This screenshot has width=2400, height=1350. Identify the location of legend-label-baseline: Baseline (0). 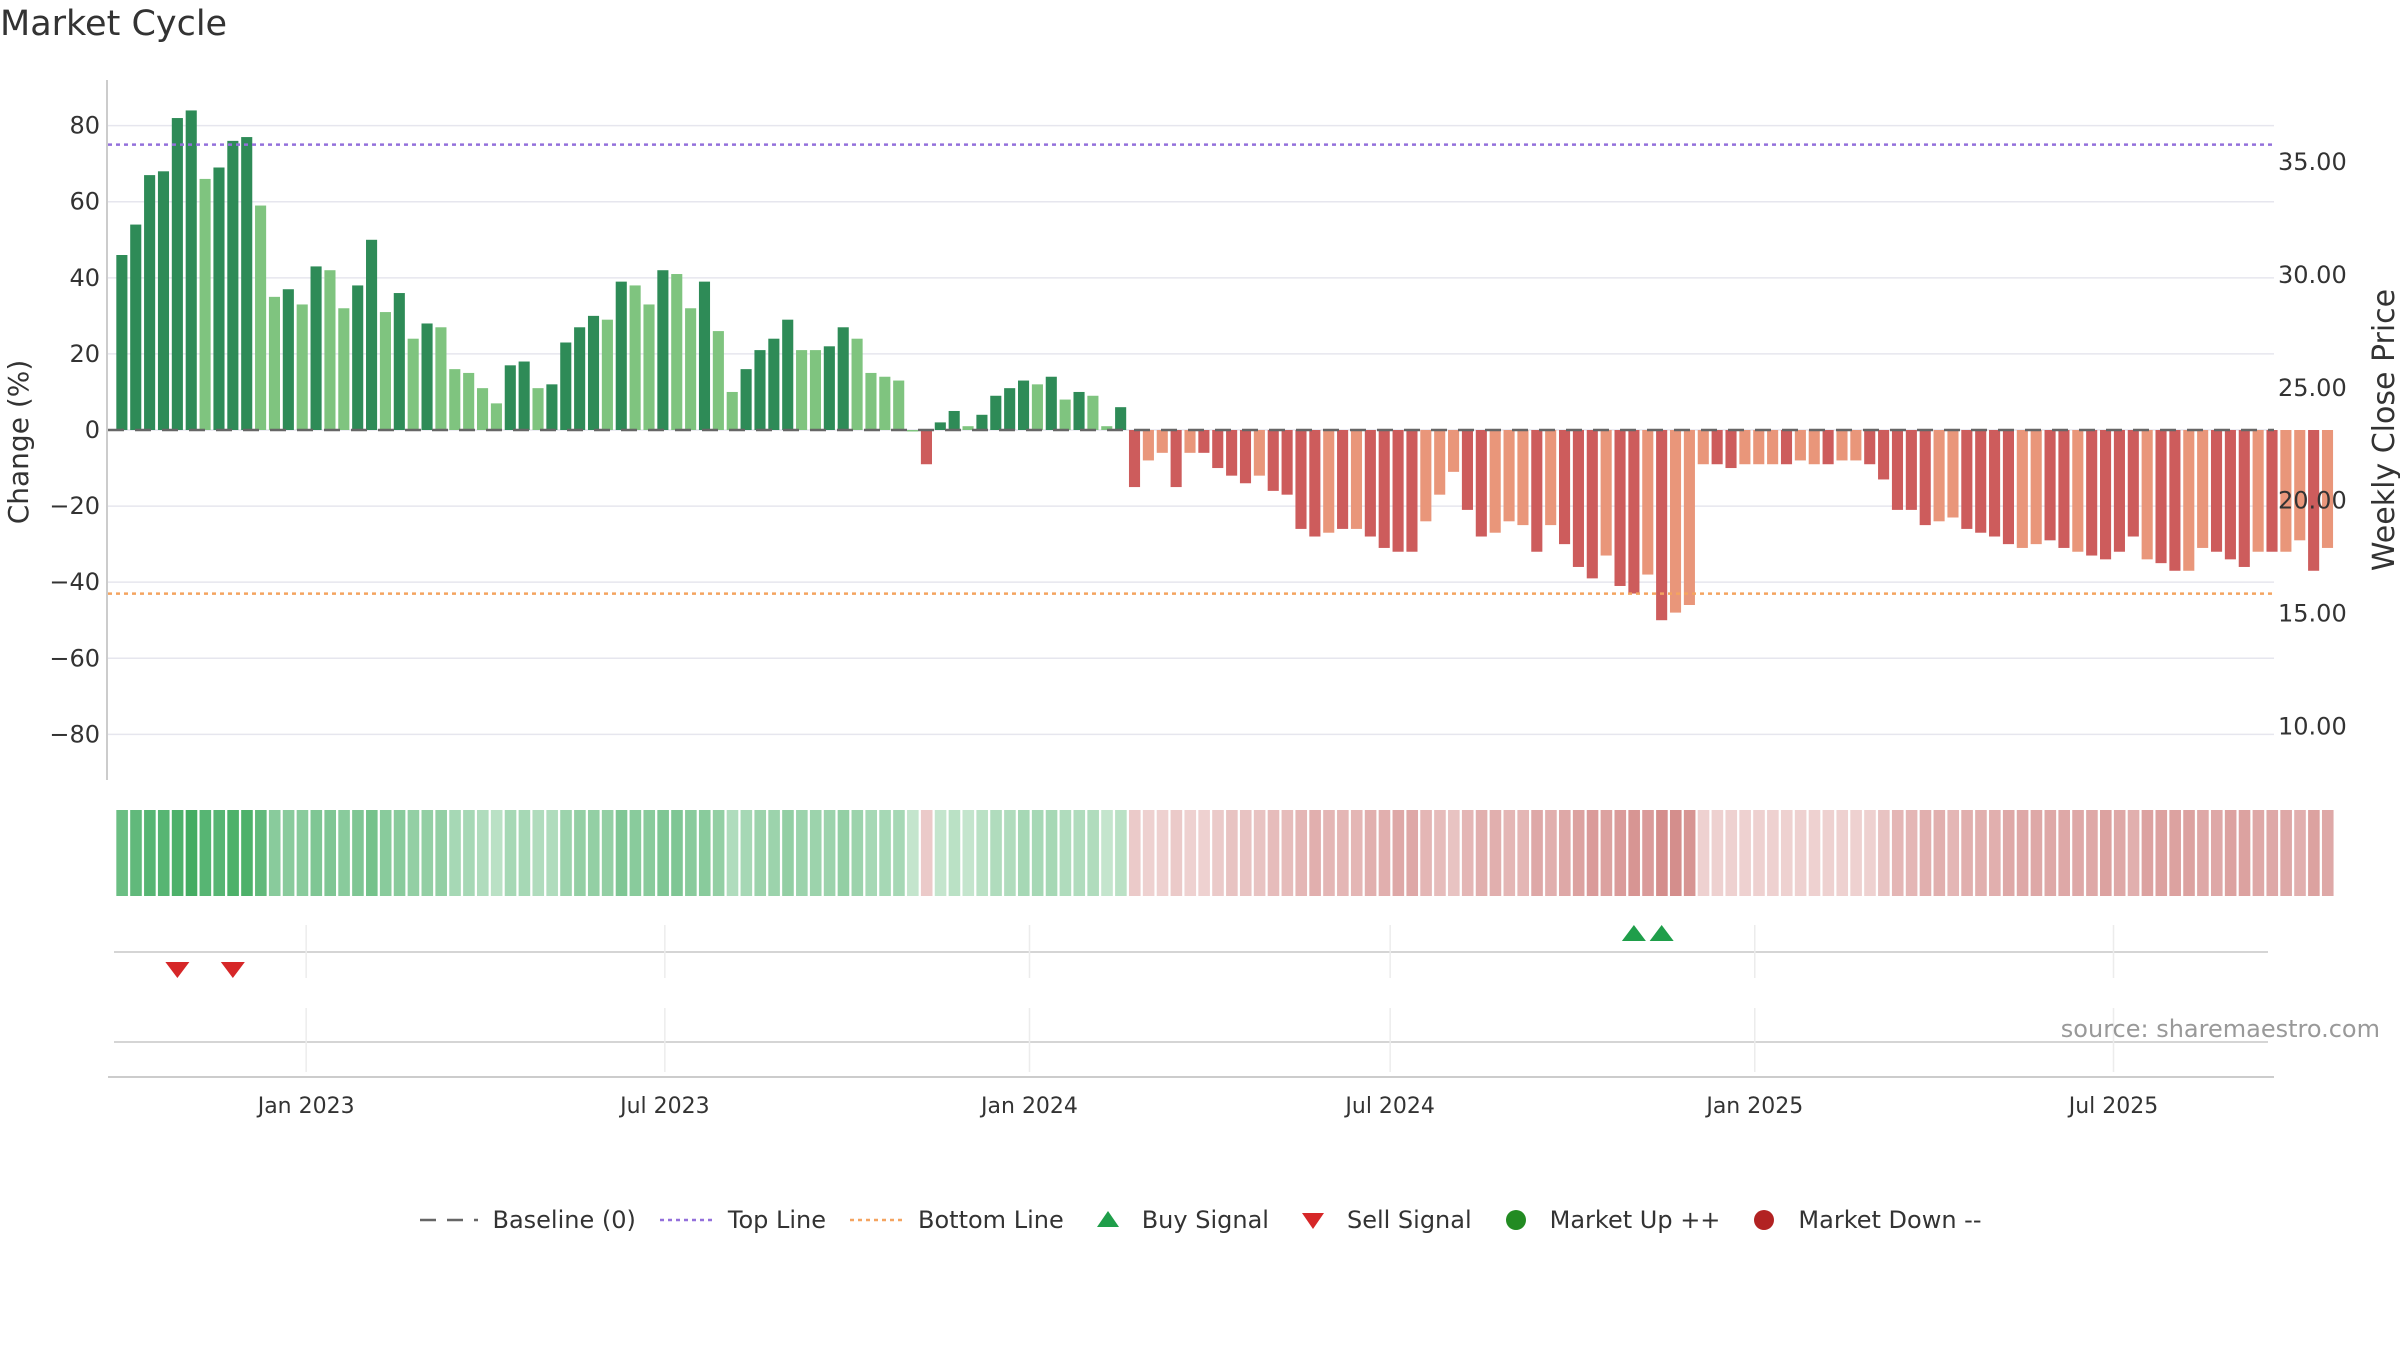
(564, 1220).